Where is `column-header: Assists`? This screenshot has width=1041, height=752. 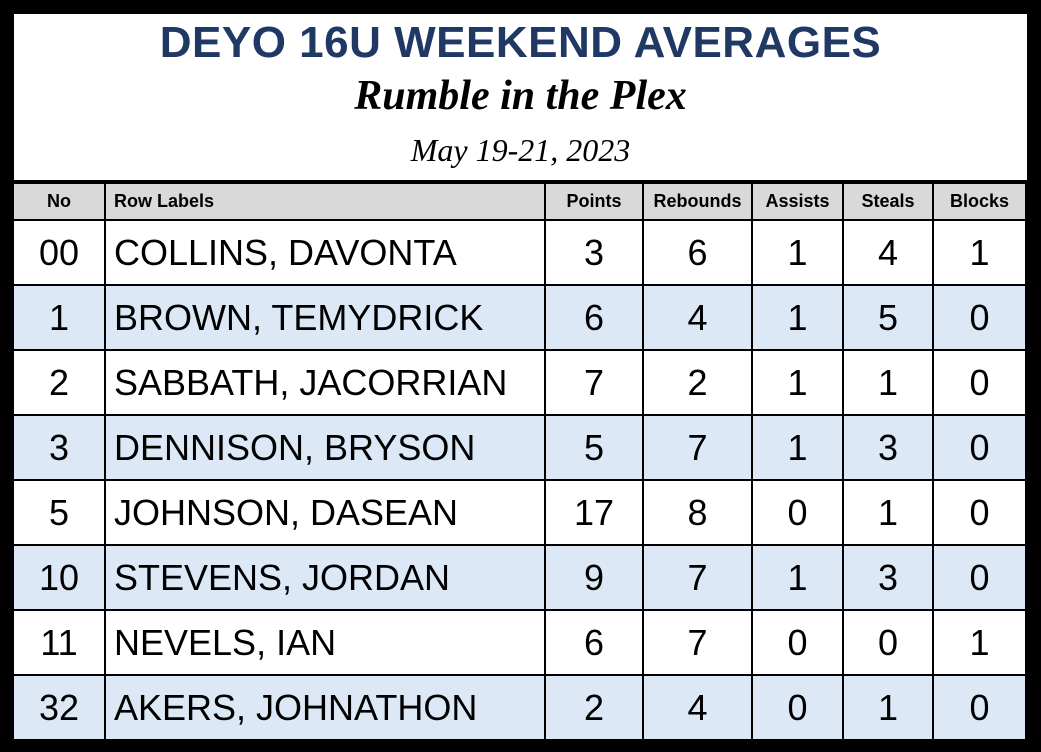 column-header: Assists is located at coordinates (797, 201).